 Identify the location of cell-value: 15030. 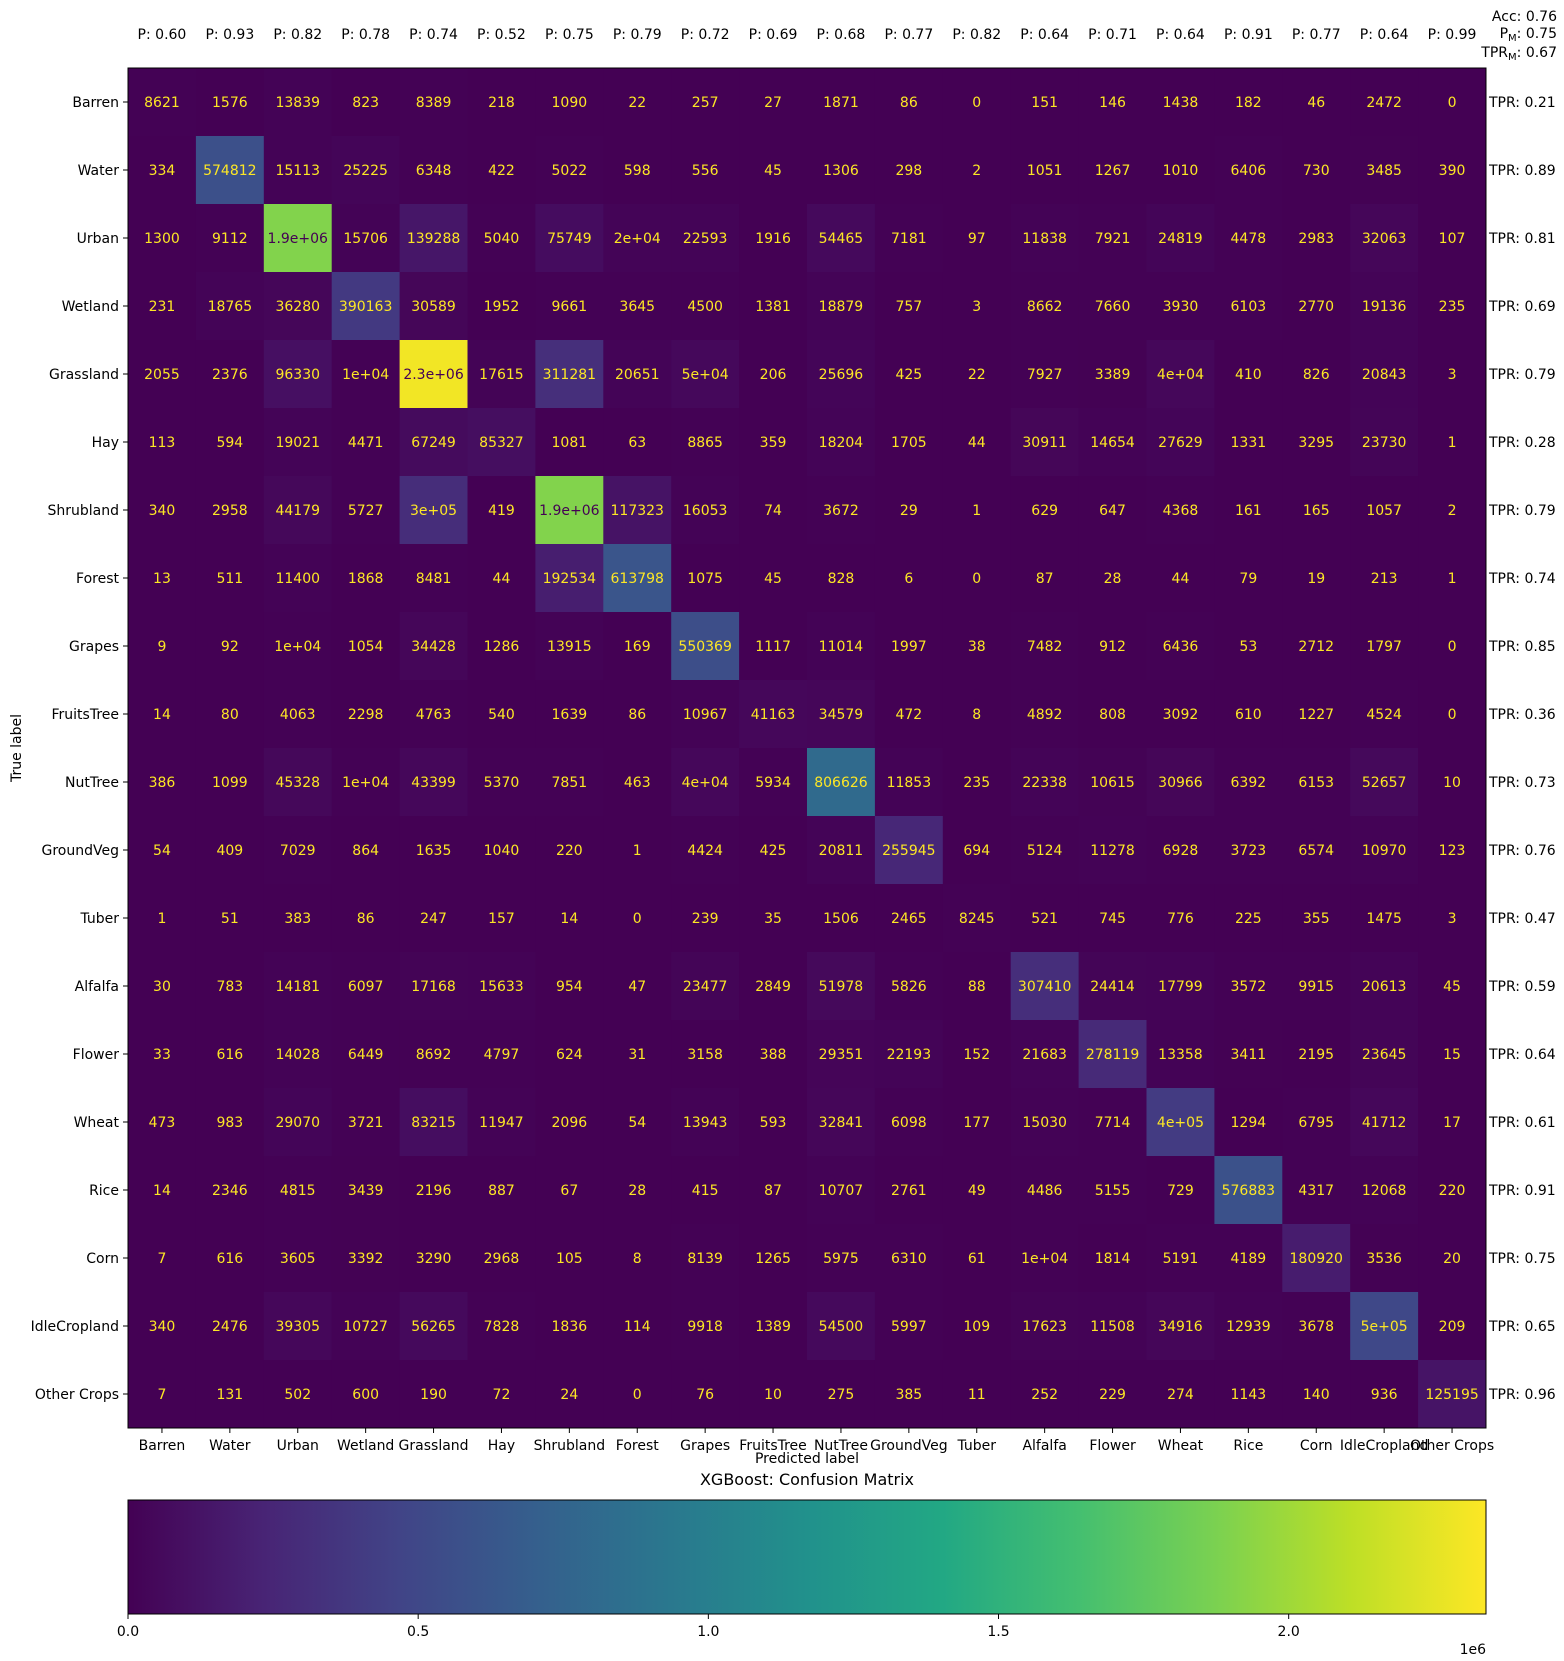
(1044, 1123).